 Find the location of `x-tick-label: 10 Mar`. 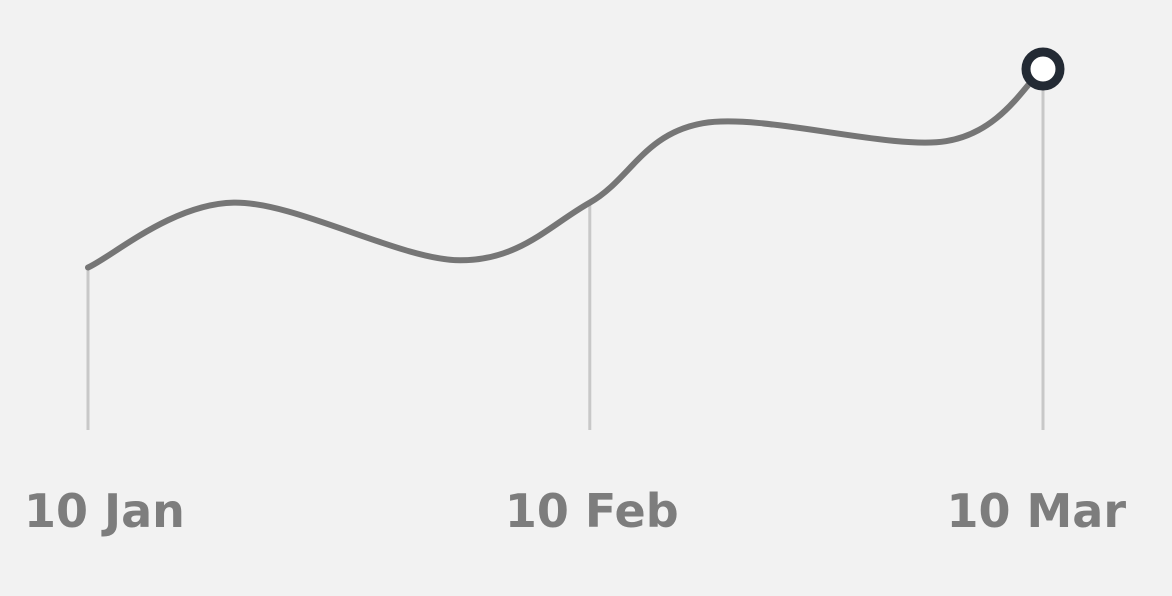

x-tick-label: 10 Mar is located at coordinates (1036, 511).